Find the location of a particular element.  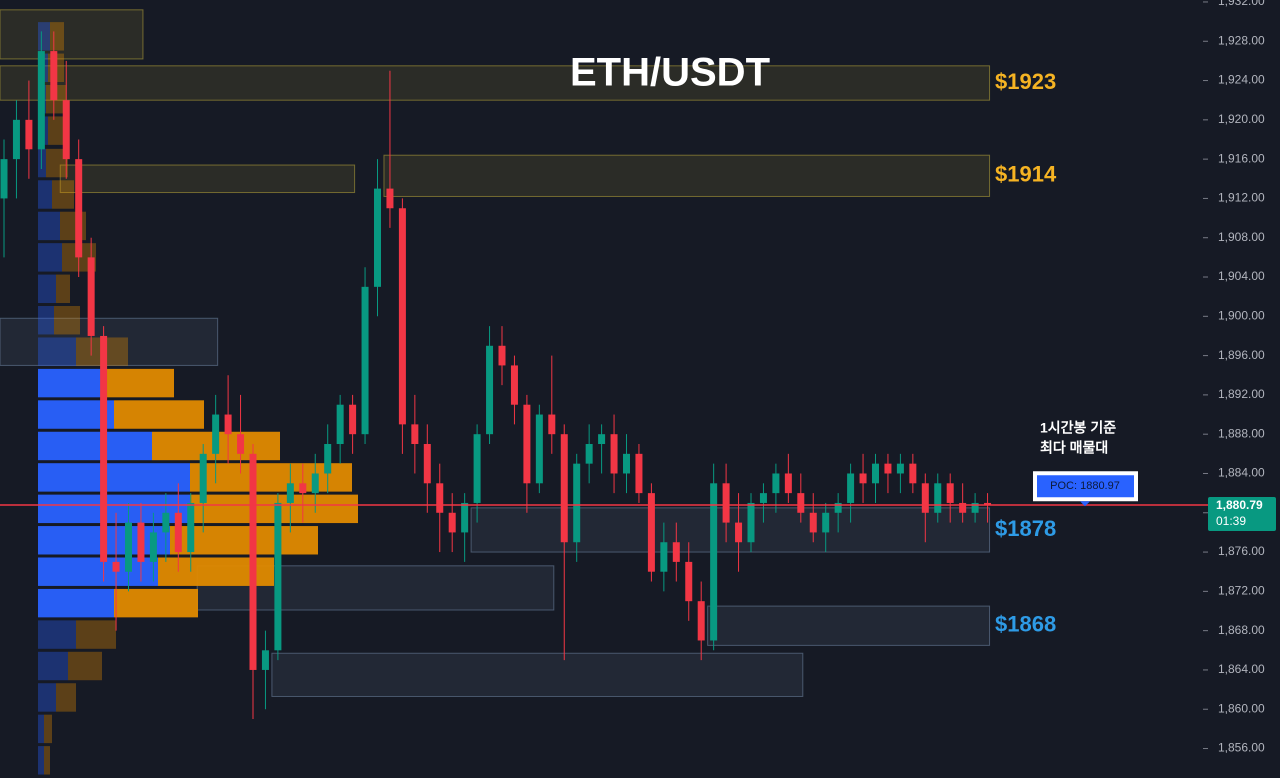

y-tick-label: 1,896.00 is located at coordinates (1241, 355).